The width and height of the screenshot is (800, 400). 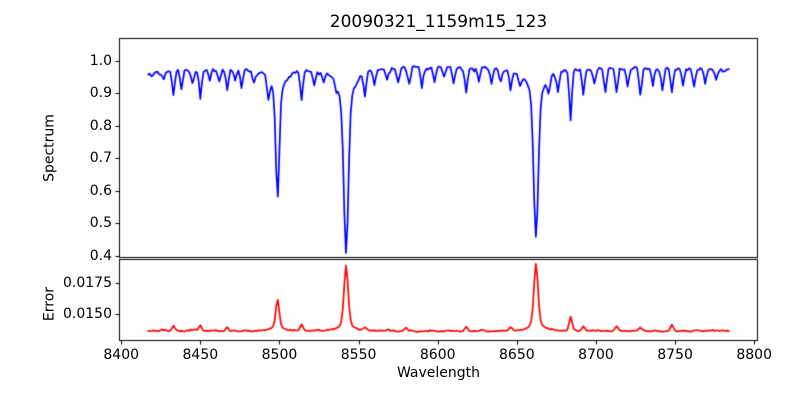 What do you see at coordinates (675, 355) in the screenshot?
I see `x-tick-label: 8750` at bounding box center [675, 355].